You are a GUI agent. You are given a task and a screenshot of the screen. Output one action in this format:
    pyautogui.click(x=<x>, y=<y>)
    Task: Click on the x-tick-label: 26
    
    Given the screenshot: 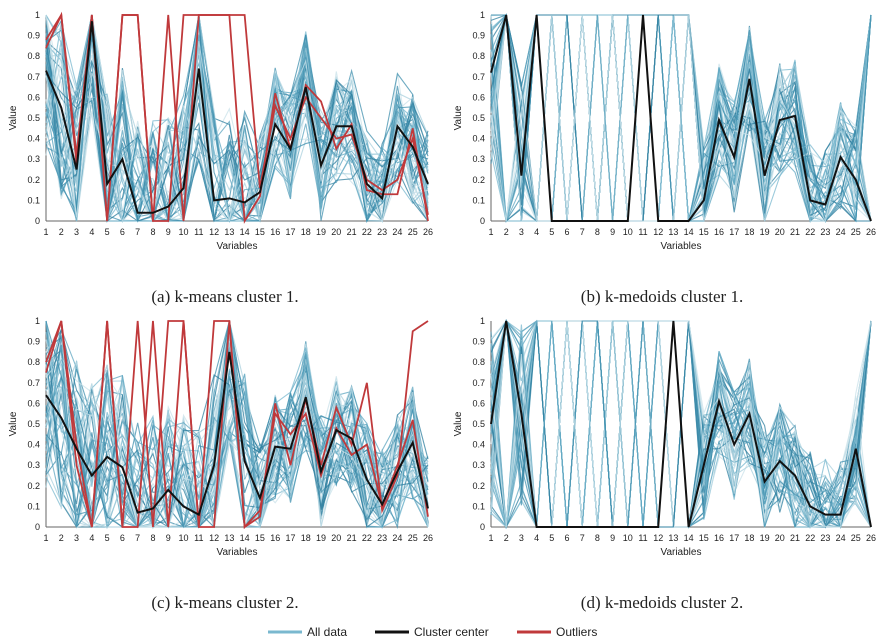 What is the action you would take?
    pyautogui.click(x=428, y=232)
    